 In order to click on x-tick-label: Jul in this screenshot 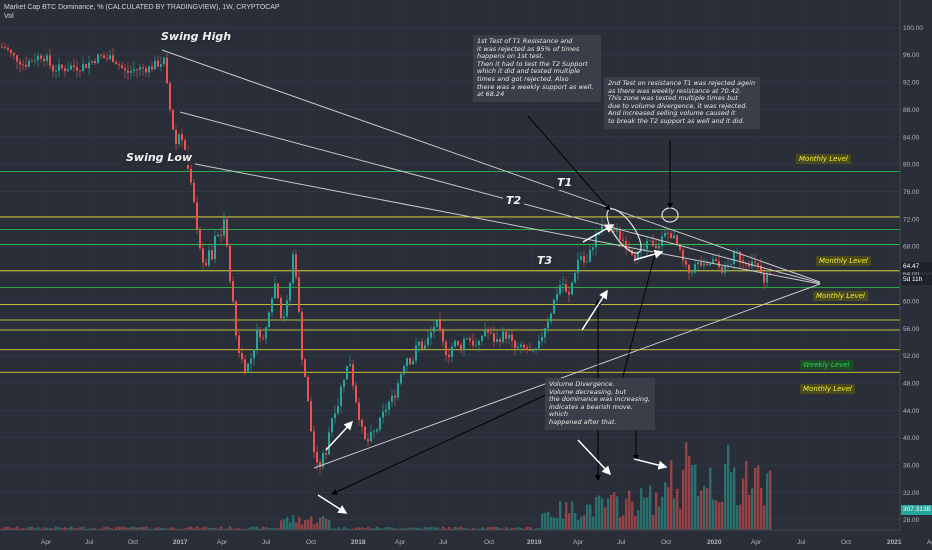, I will do `click(266, 542)`.